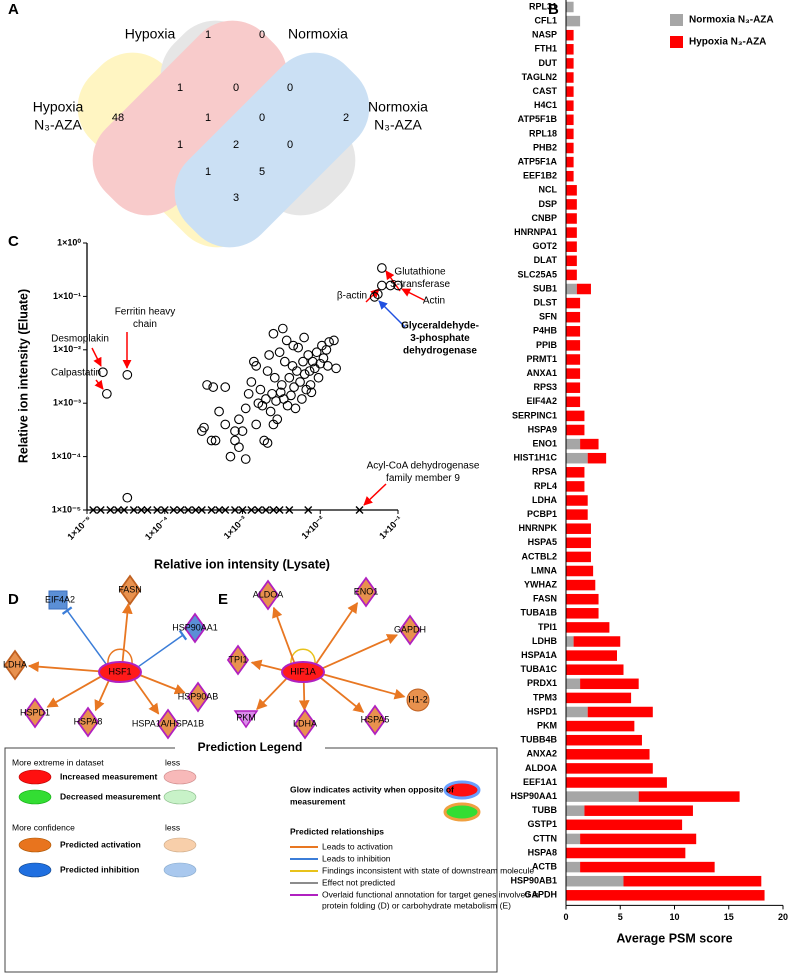 The width and height of the screenshot is (789, 976). What do you see at coordinates (223, 599) in the screenshot?
I see `panel-letter: E` at bounding box center [223, 599].